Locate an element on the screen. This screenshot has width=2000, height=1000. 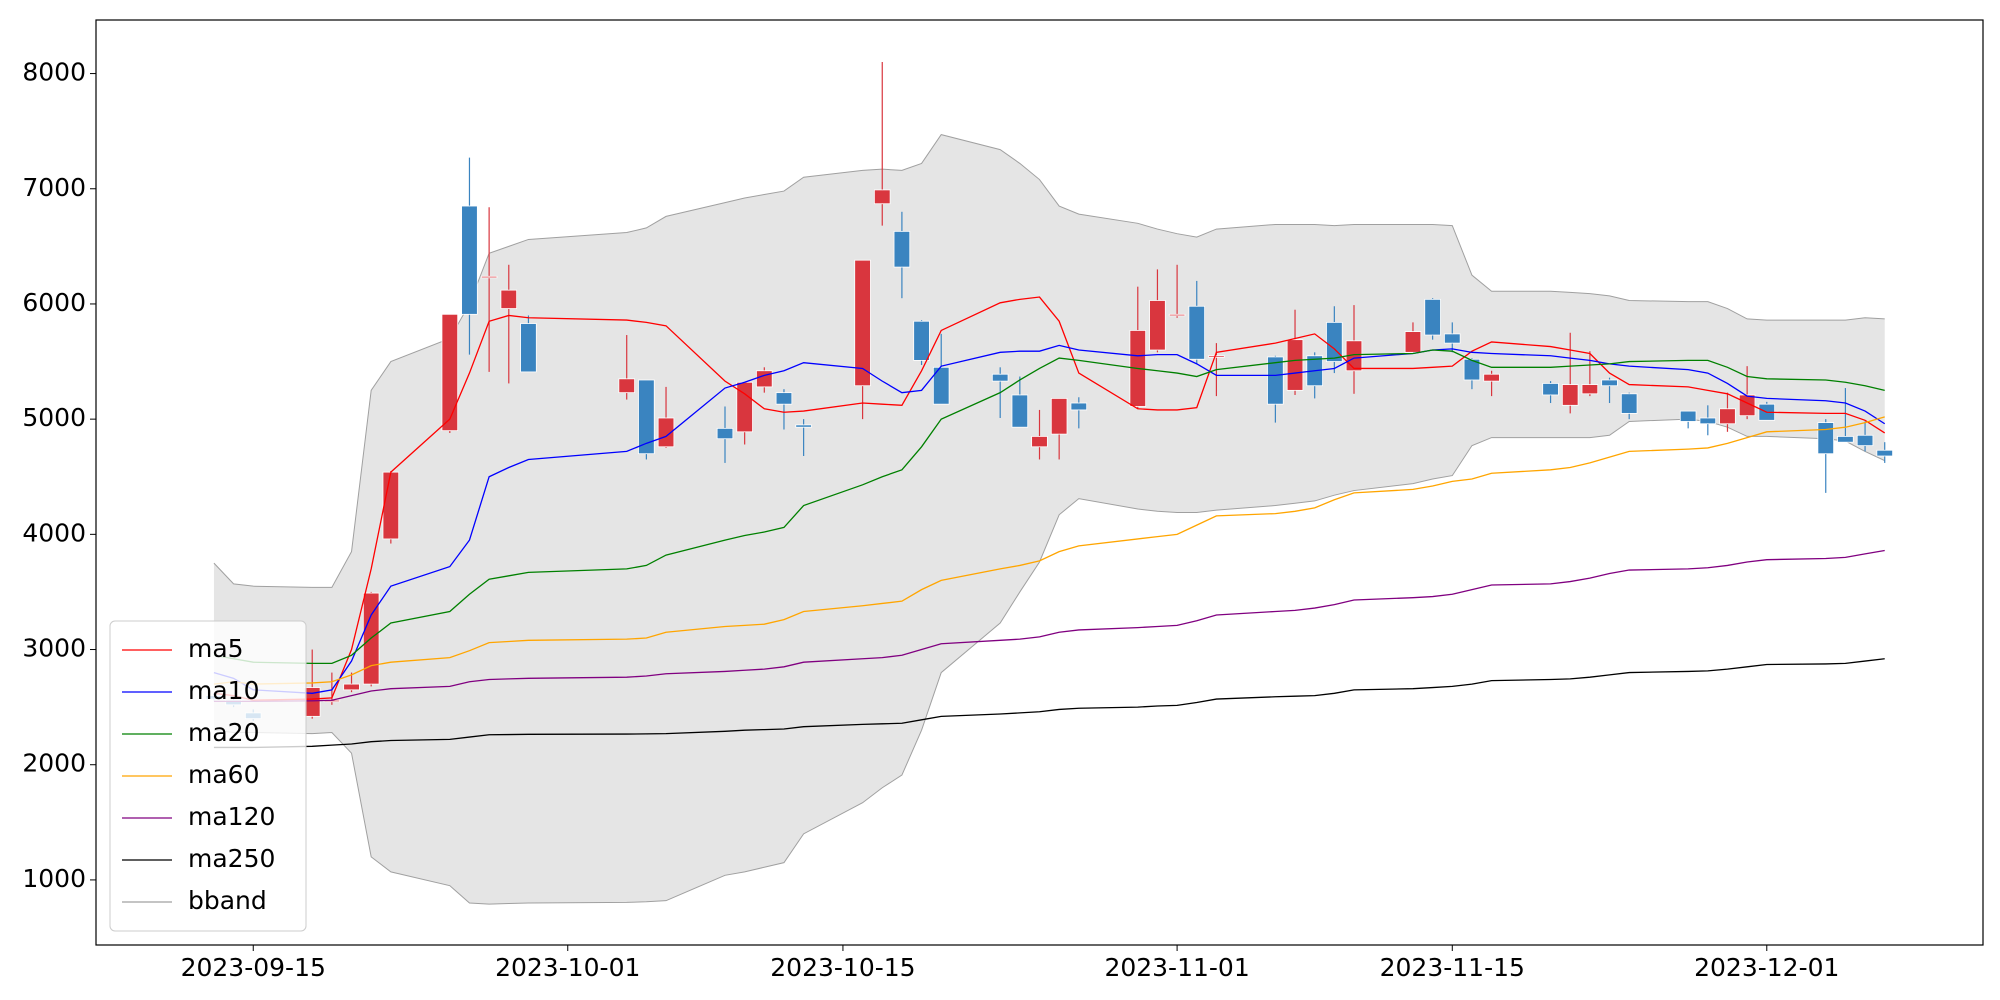
x-tick-label: 2023-11-15 is located at coordinates (1452, 967).